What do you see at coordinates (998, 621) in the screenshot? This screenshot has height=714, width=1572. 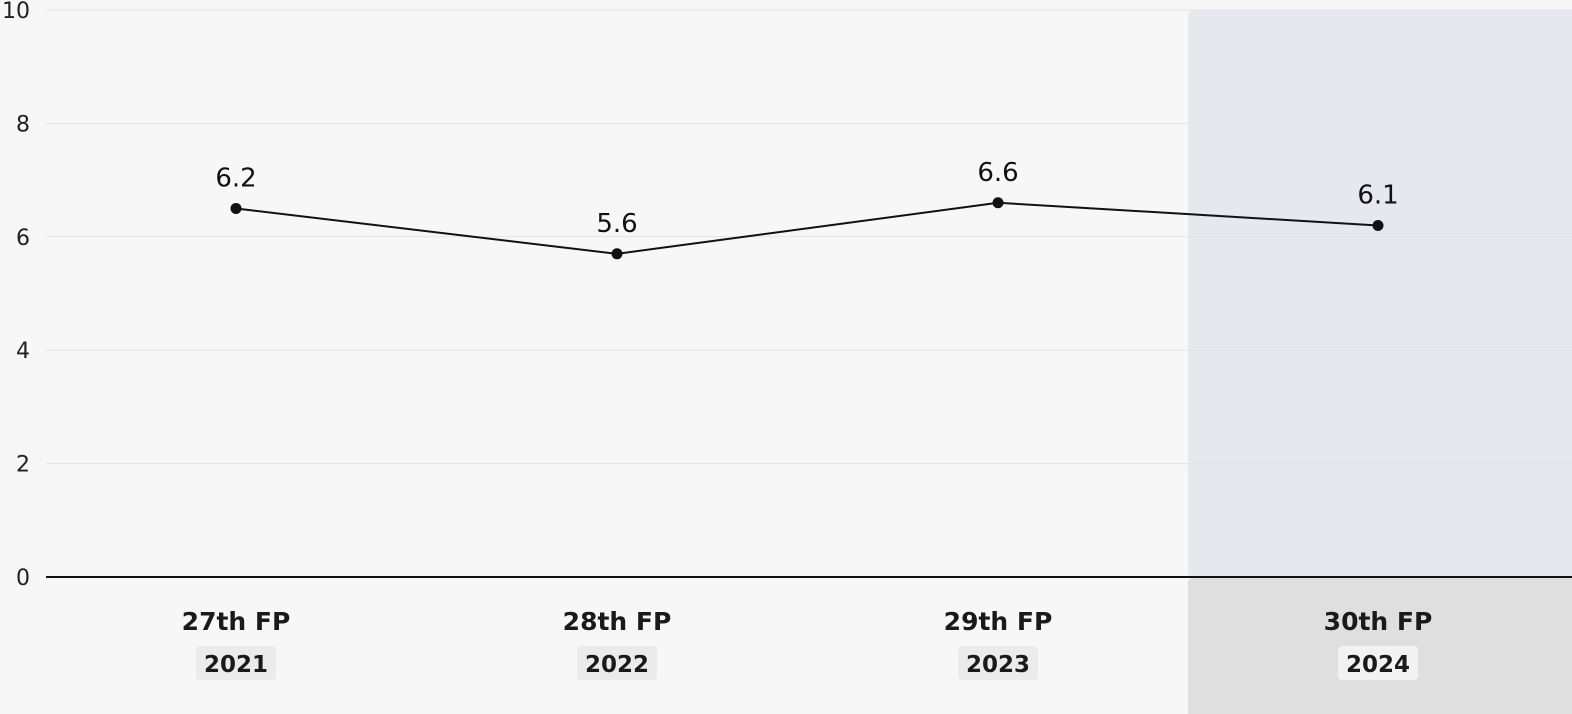 I see `x-category-label: 29th FP` at bounding box center [998, 621].